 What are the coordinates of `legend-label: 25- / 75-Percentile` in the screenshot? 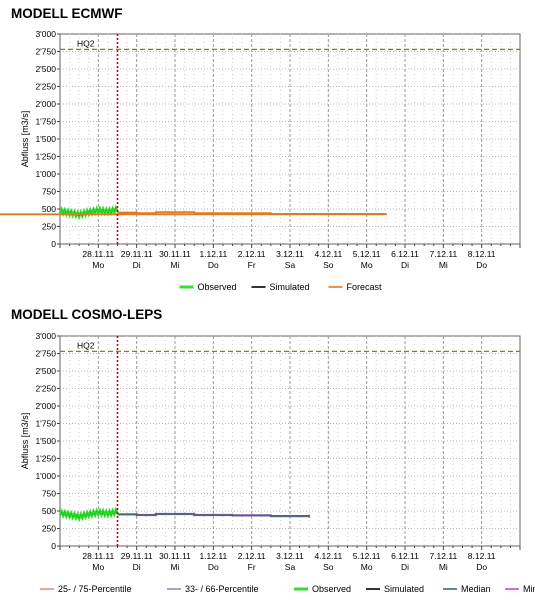 It's located at (95, 589).